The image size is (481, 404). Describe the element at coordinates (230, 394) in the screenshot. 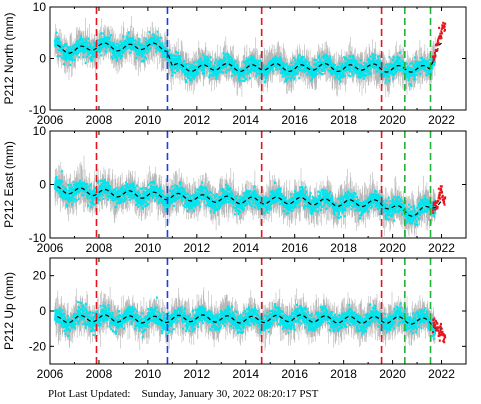

I see `footer-timestamp: Sunday, January 30, 2022 08:20:17 PST` at that location.